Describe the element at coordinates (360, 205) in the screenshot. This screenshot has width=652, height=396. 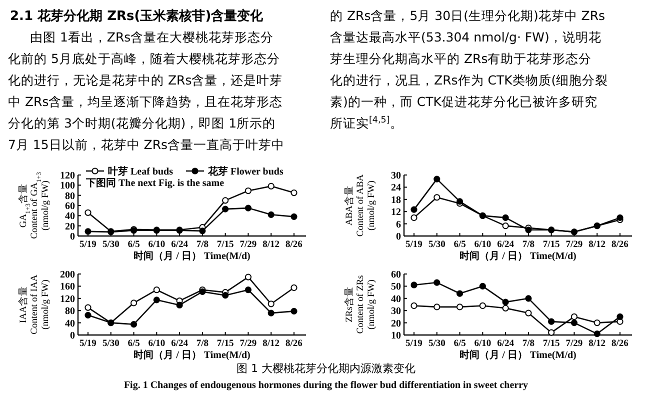
I see `y-axis-title: ABA含量 Content of ABA (nmol/g FW)` at that location.